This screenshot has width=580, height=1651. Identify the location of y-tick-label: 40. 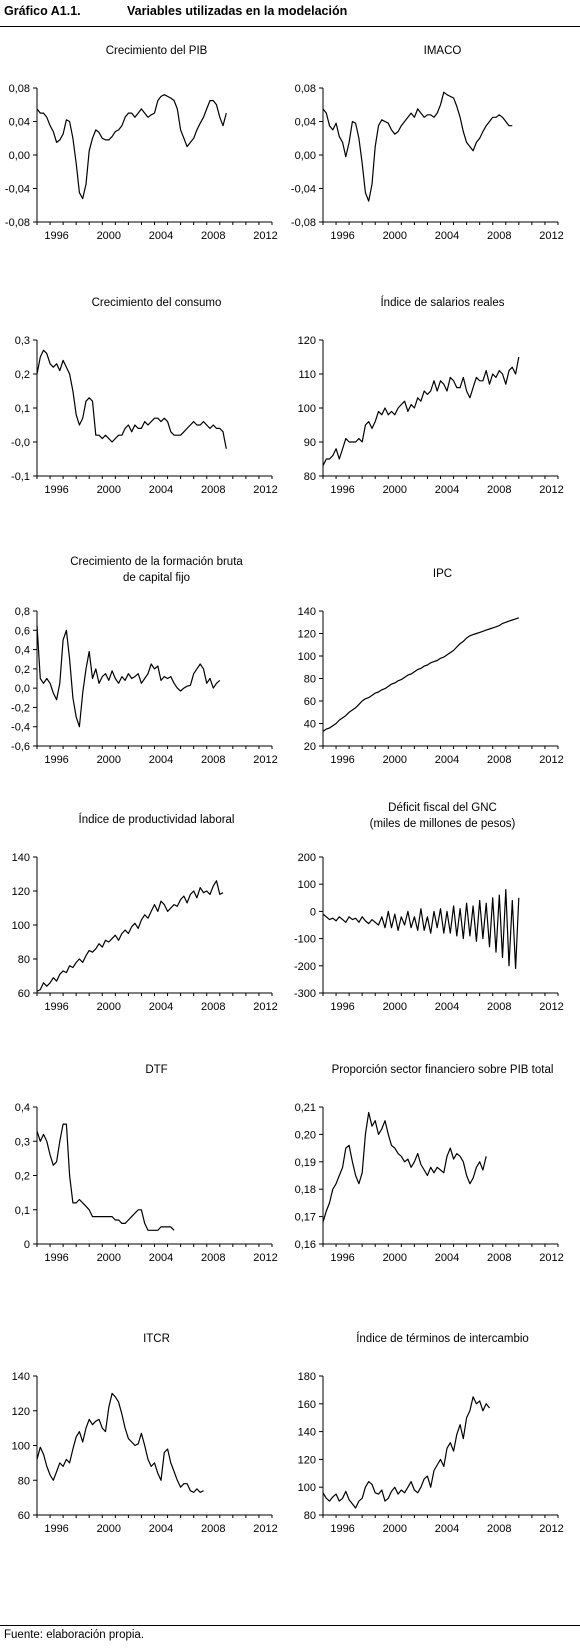
(310, 725).